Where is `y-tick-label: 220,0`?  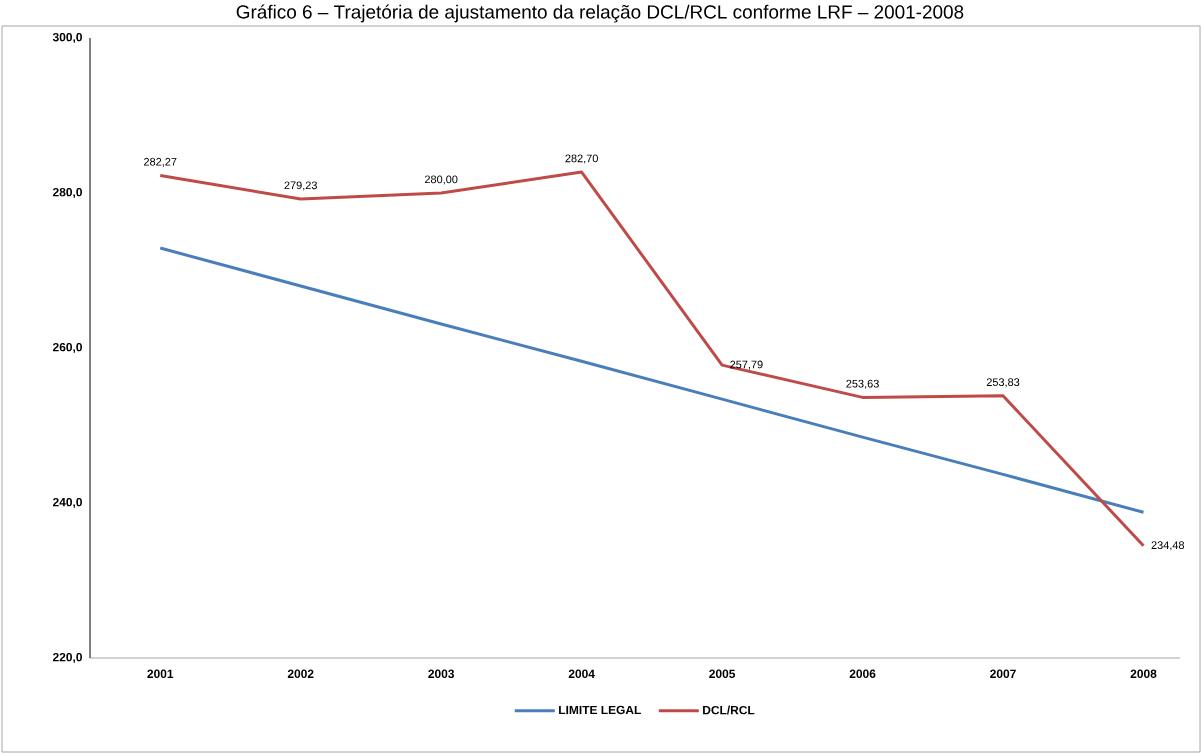 y-tick-label: 220,0 is located at coordinates (67, 658).